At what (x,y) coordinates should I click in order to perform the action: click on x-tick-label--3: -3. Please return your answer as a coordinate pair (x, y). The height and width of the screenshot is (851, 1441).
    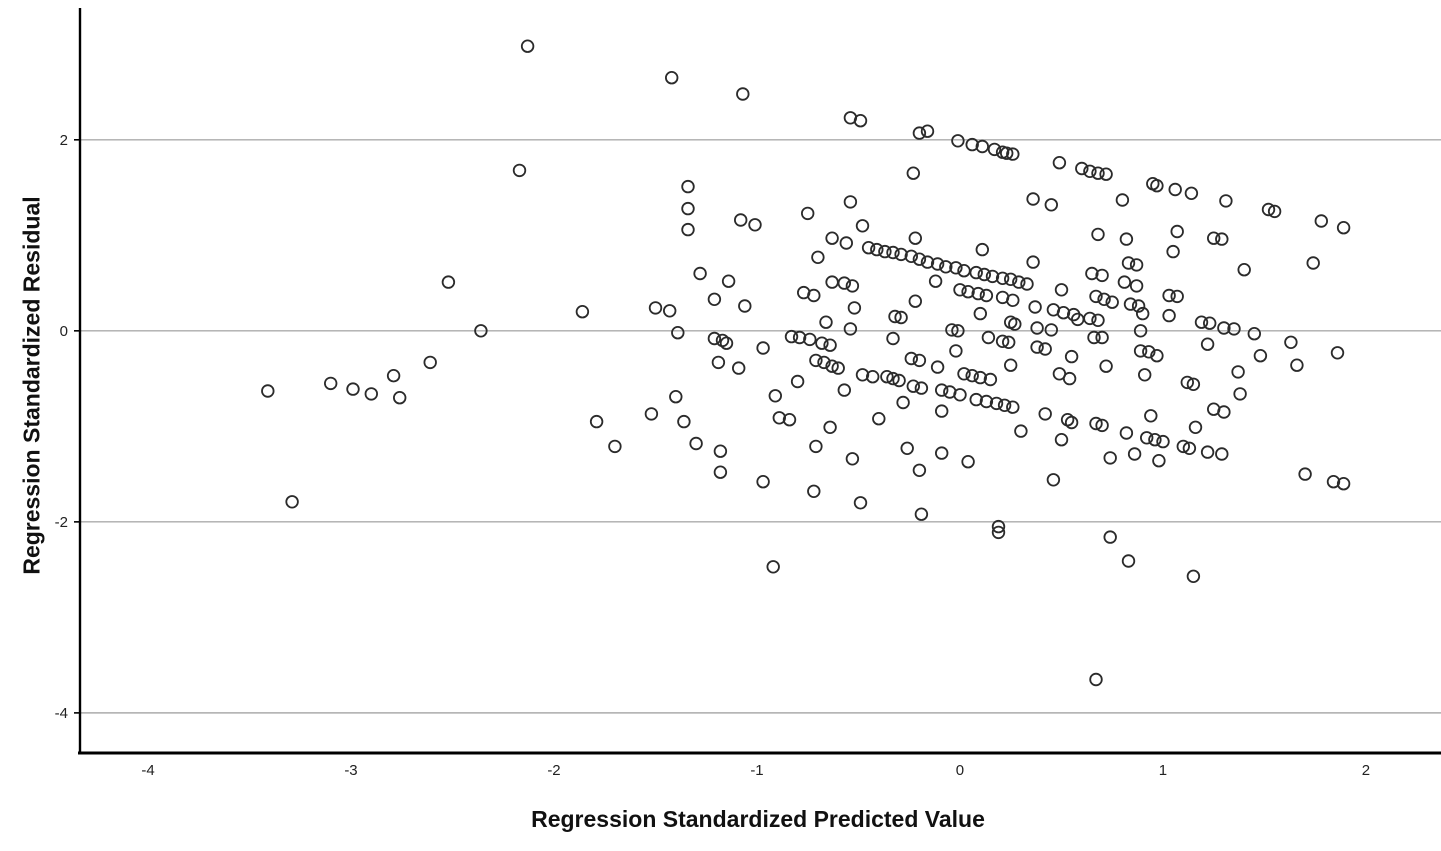
    Looking at the image, I should click on (350, 770).